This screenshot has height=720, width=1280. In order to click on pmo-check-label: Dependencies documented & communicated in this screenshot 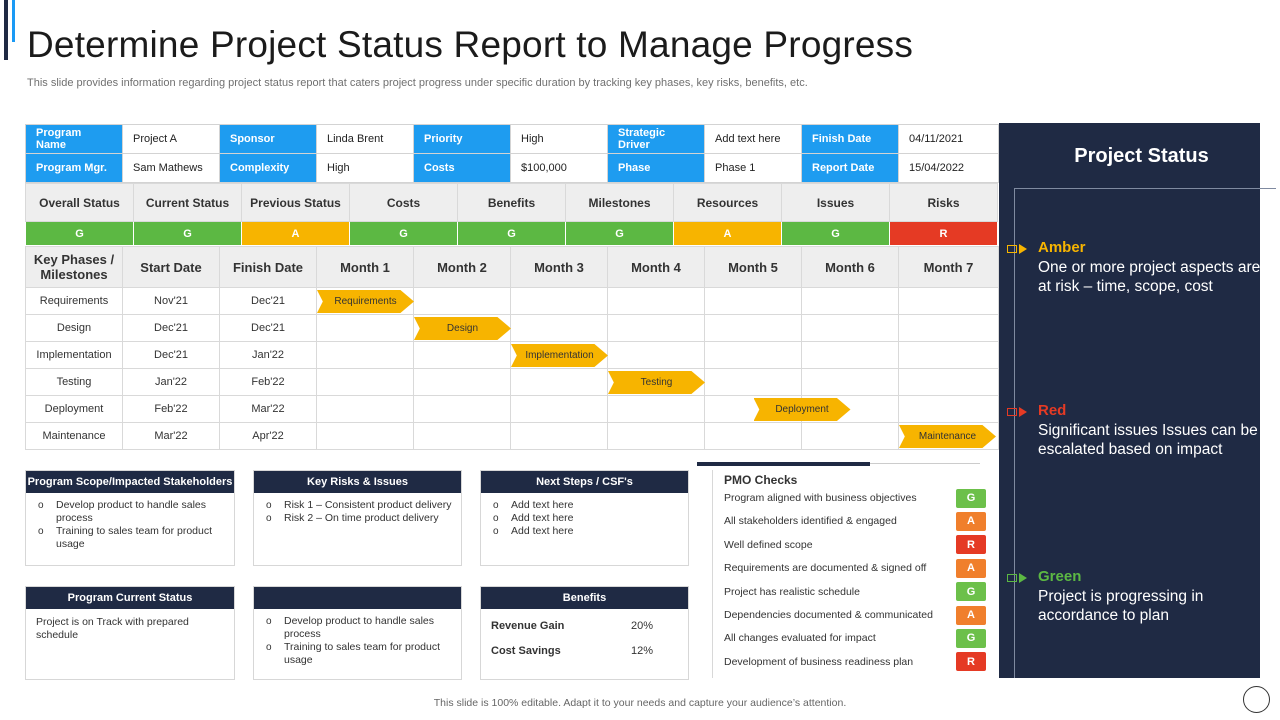, I will do `click(828, 615)`.